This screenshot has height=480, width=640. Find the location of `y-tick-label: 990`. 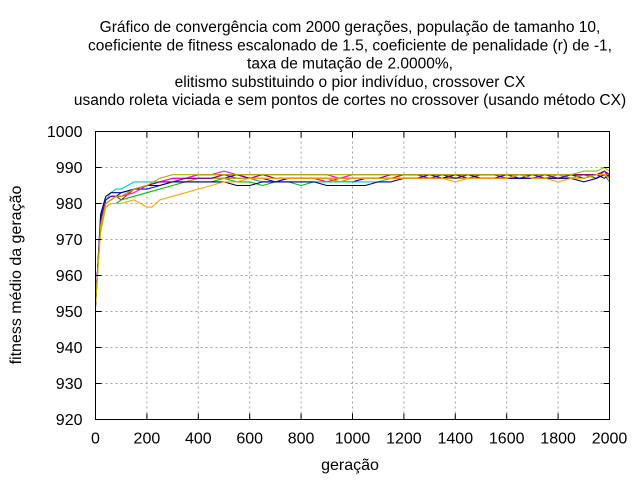

y-tick-label: 990 is located at coordinates (69, 168).